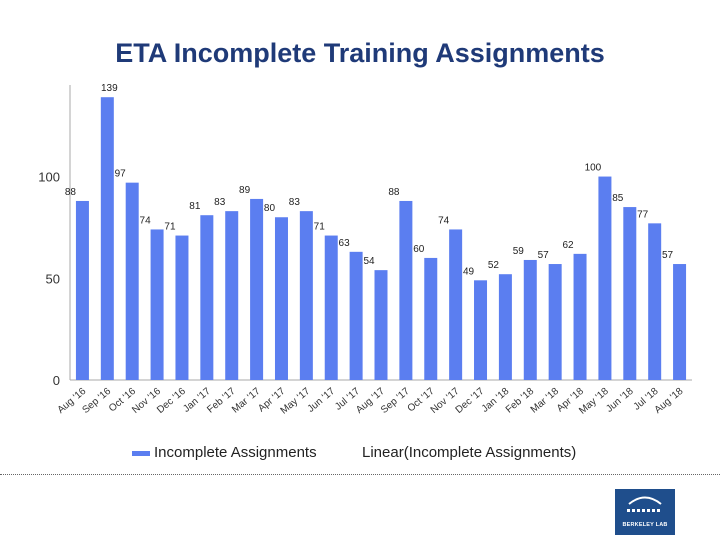 This screenshot has width=720, height=540. I want to click on y-tick-label: 100, so click(49, 177).